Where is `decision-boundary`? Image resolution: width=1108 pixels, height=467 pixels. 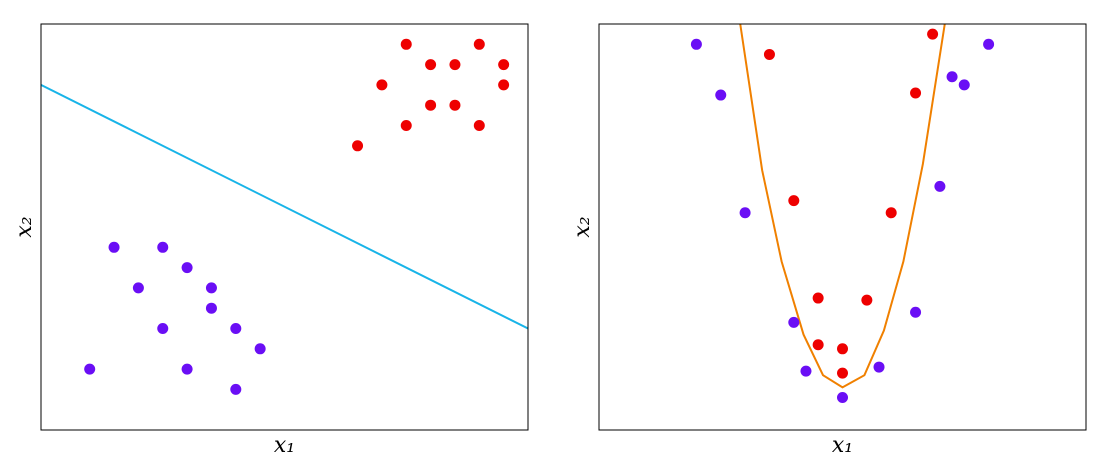 decision-boundary is located at coordinates (842, 206).